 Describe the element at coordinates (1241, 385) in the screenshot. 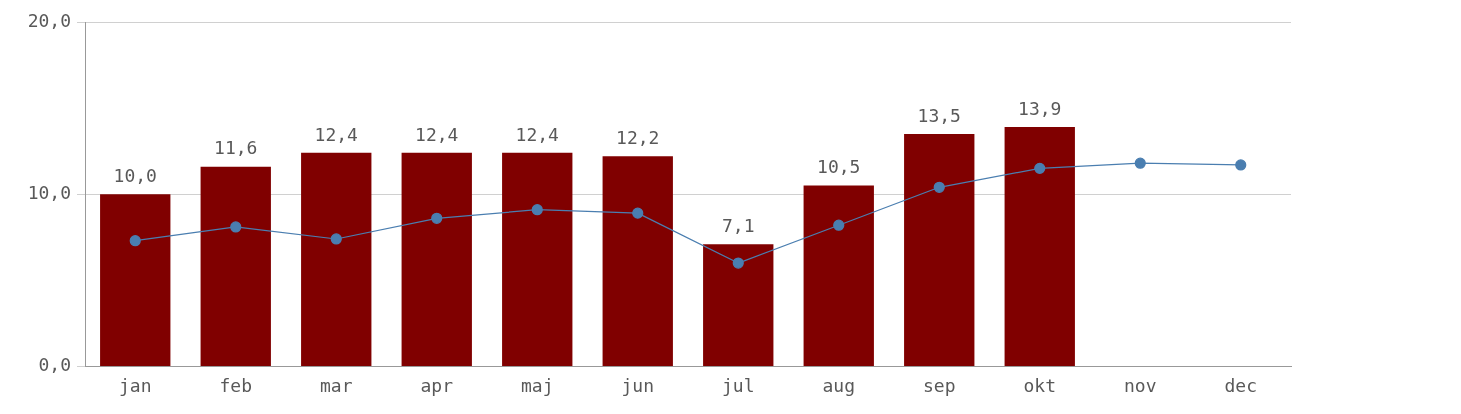

I see `x-tick-label: dec` at that location.